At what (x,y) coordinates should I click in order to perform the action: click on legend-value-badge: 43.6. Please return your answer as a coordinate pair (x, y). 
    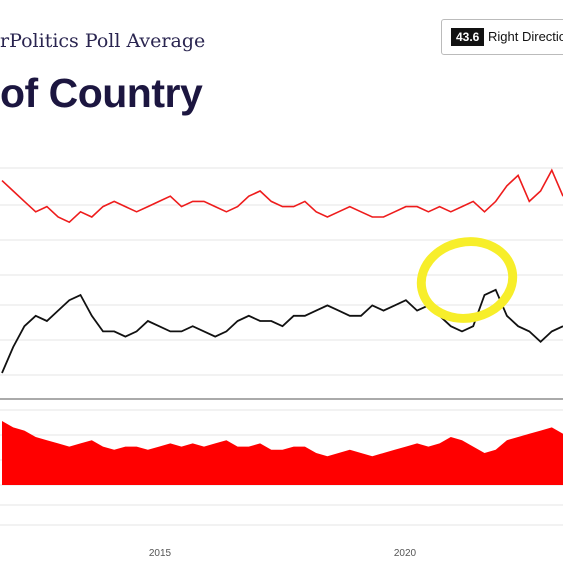
    Looking at the image, I should click on (468, 37).